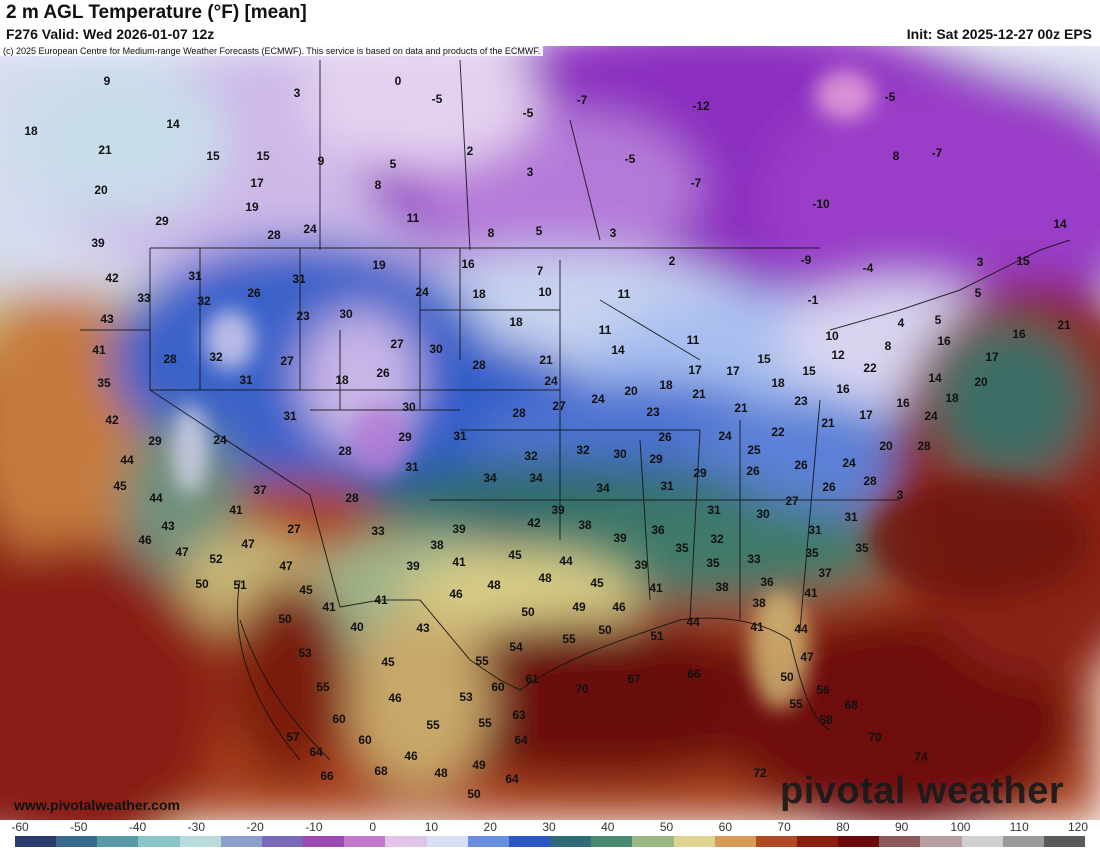  I want to click on temperature-value: 72, so click(760, 773).